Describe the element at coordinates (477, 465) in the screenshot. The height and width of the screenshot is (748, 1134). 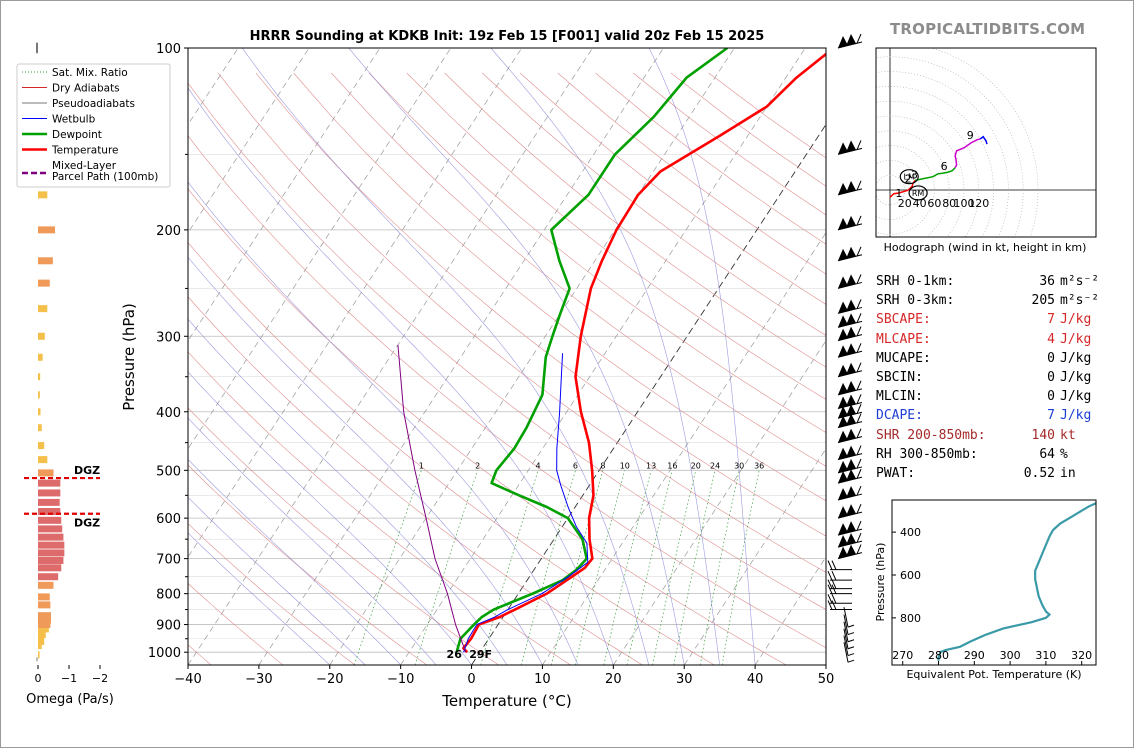
I see `mixing-ratio-label: 2` at that location.